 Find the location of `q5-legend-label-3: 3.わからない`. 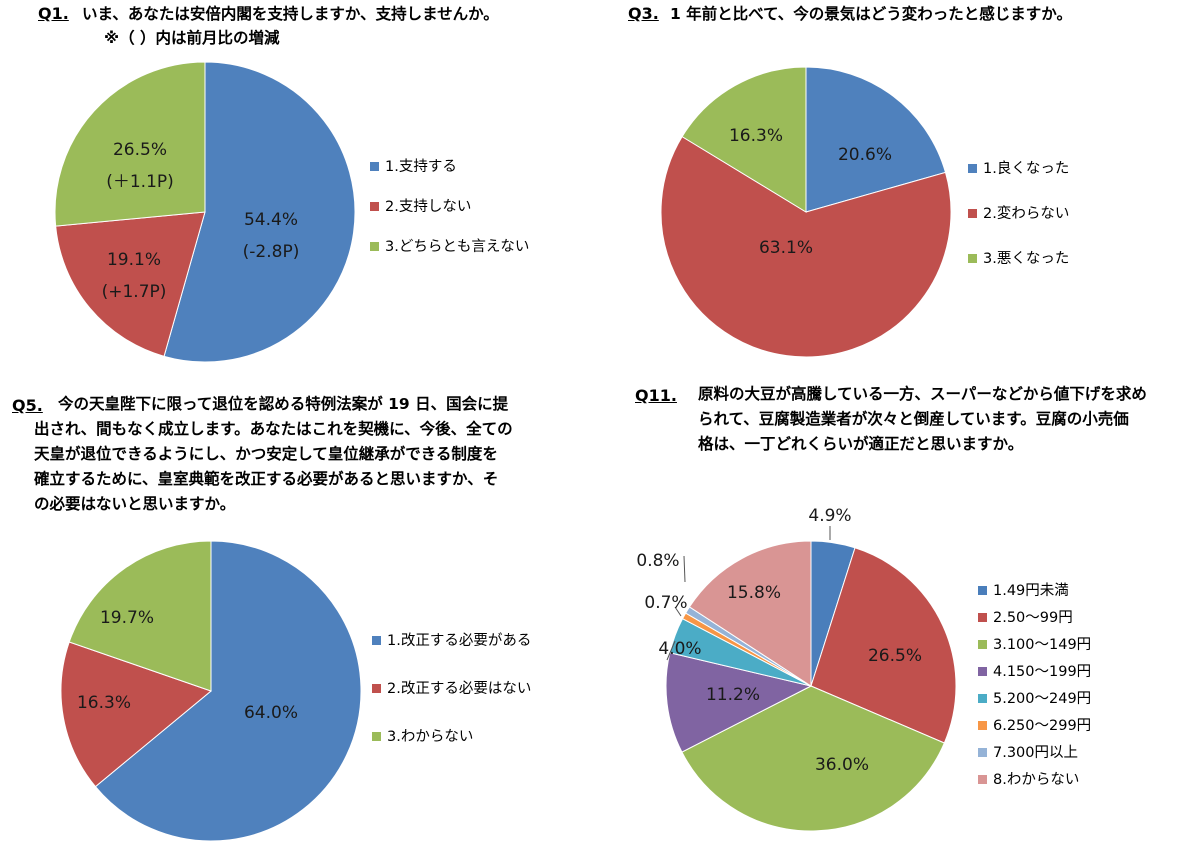

q5-legend-label-3: 3.わからない is located at coordinates (430, 737).